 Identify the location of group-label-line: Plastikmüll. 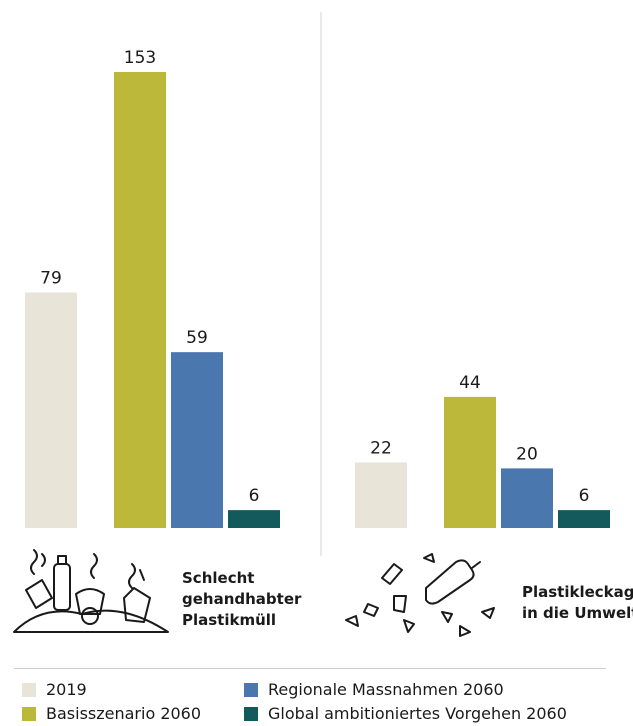
(229, 620).